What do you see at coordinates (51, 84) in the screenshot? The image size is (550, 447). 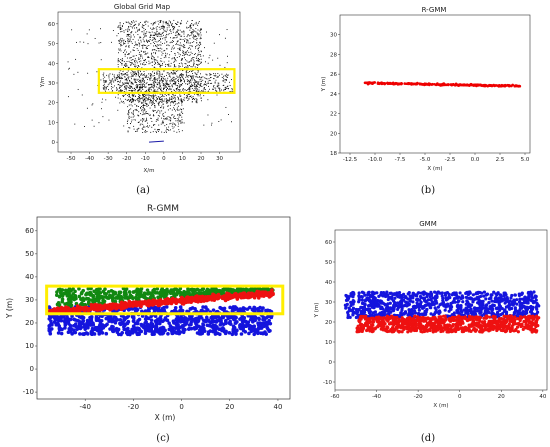 I see `y-tick-label: 30` at bounding box center [51, 84].